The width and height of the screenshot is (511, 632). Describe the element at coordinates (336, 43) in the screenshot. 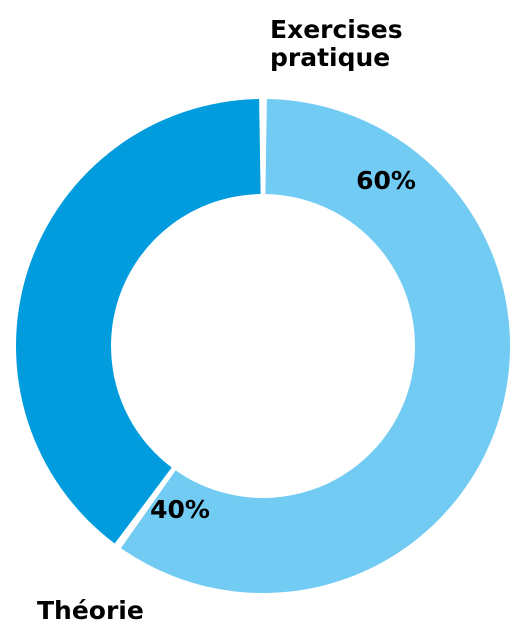

I see `series-name-practice-text: Exercises pratique` at that location.